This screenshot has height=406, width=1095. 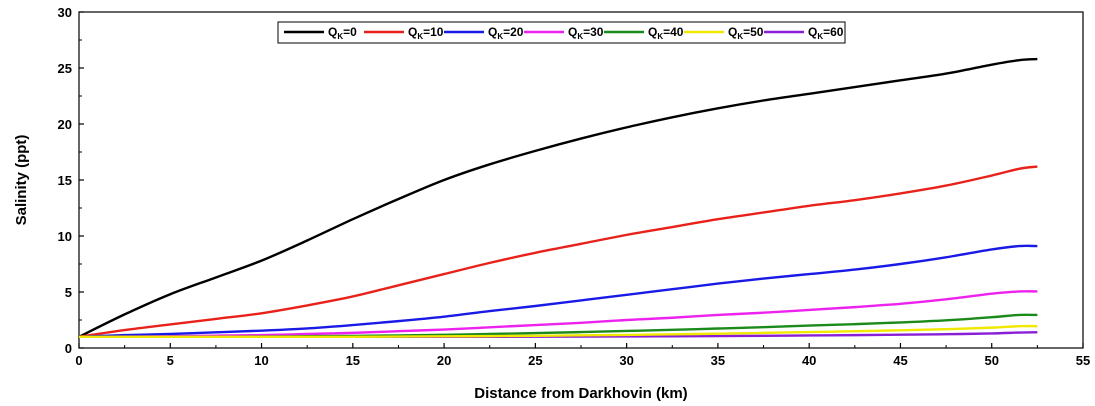 I want to click on y-tick-label: 5, so click(x=68, y=292).